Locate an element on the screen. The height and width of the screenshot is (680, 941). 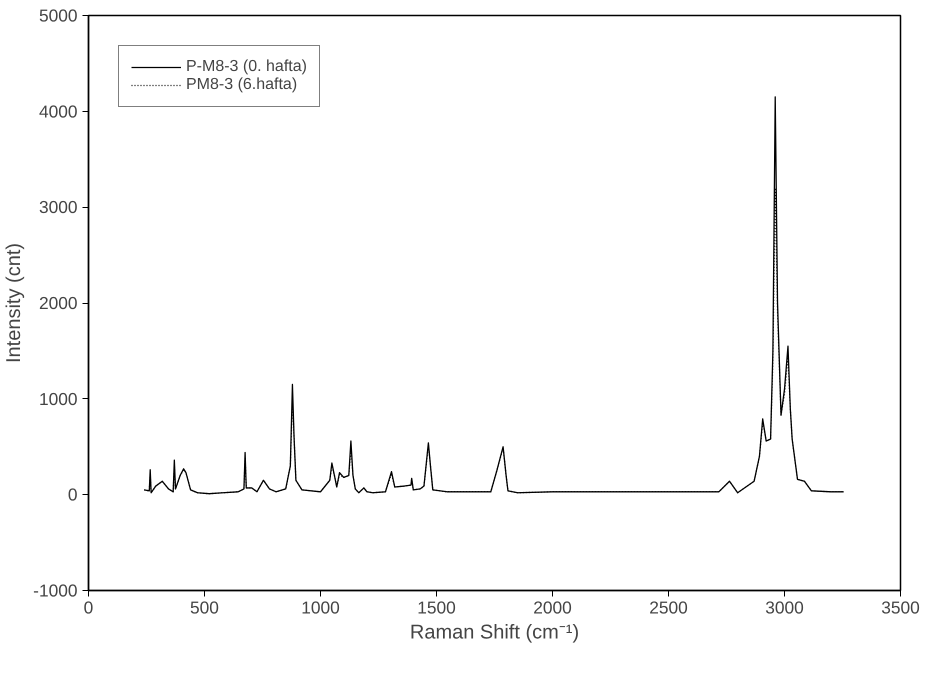
y-tick-label: 5000 is located at coordinates (58, 16).